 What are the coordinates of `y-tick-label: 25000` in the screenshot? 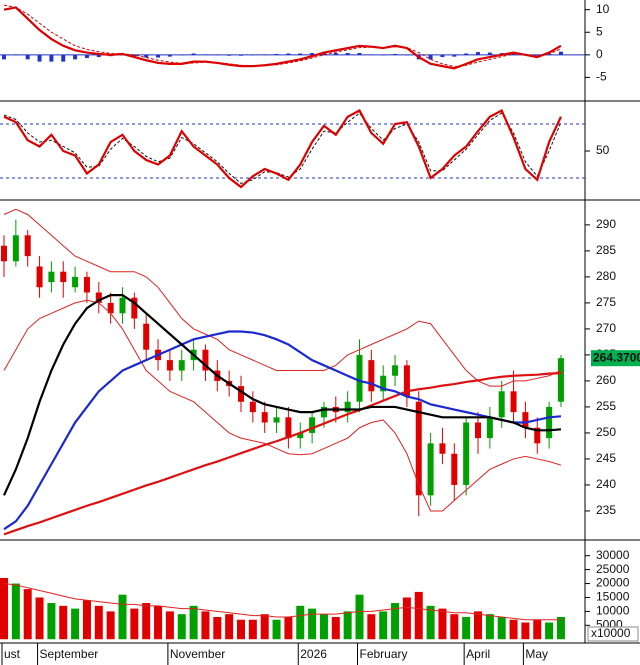 It's located at (613, 569).